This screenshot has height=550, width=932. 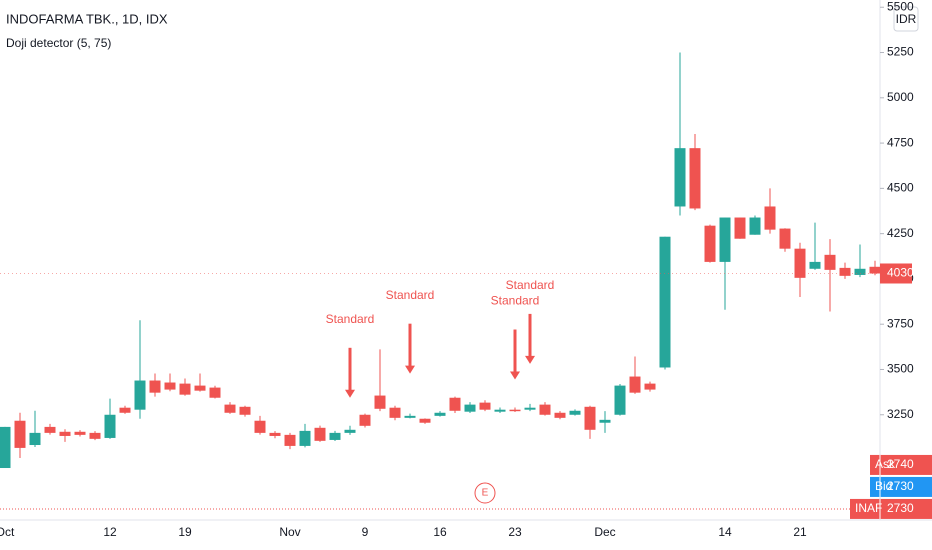 What do you see at coordinates (289, 532) in the screenshot?
I see `x-tick-label: Nov` at bounding box center [289, 532].